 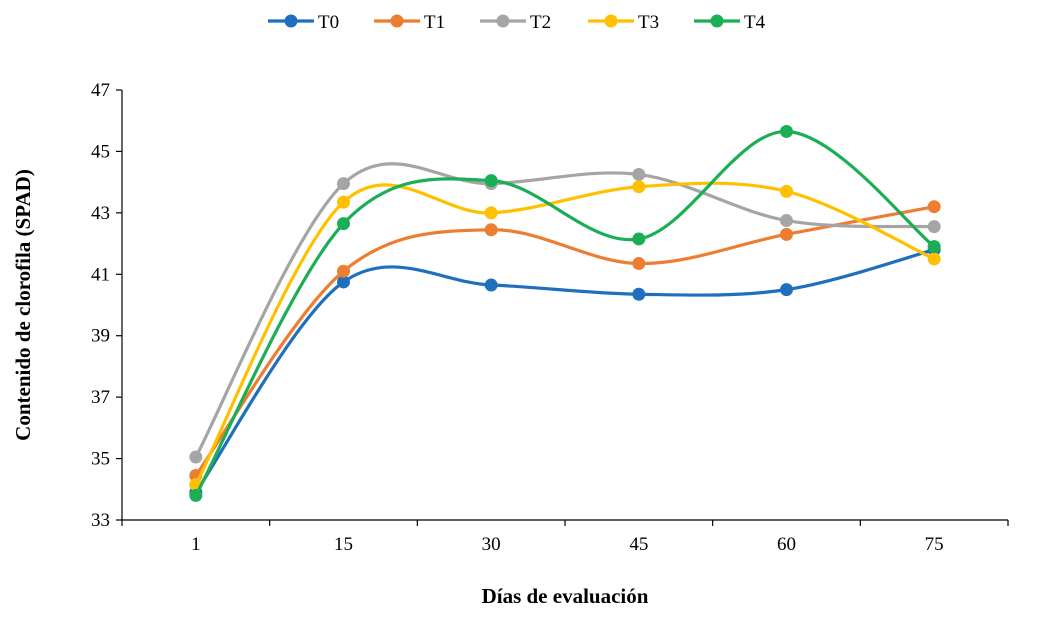 What do you see at coordinates (100, 90) in the screenshot?
I see `y-tick-label: 47` at bounding box center [100, 90].